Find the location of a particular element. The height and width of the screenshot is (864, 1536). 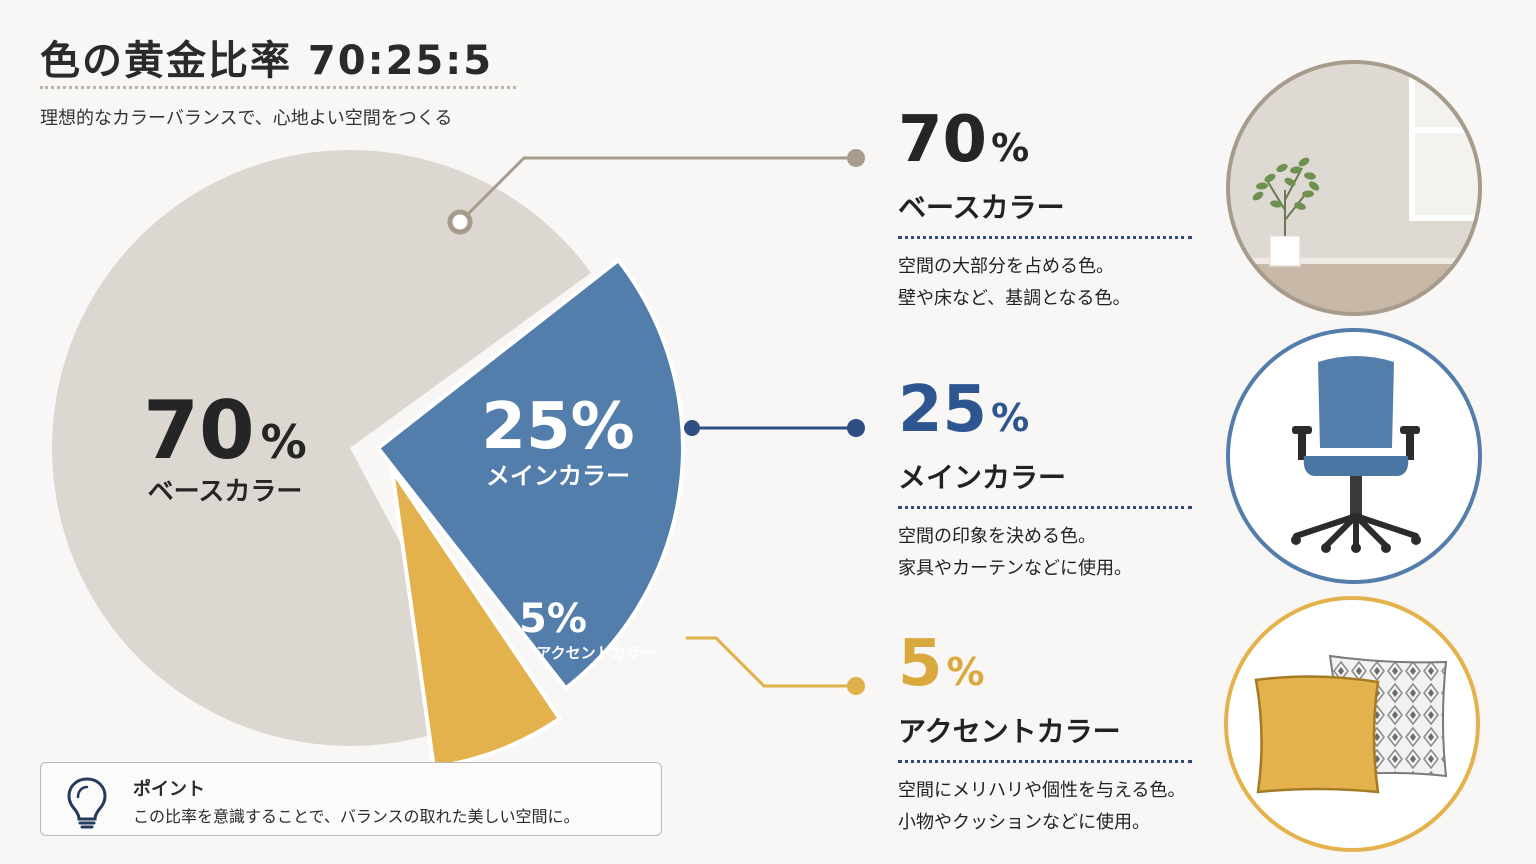

legend-accent-description: 空間にメリハリや個性を与える色。 小物やクッションなどに使用。 is located at coordinates (1048, 807).